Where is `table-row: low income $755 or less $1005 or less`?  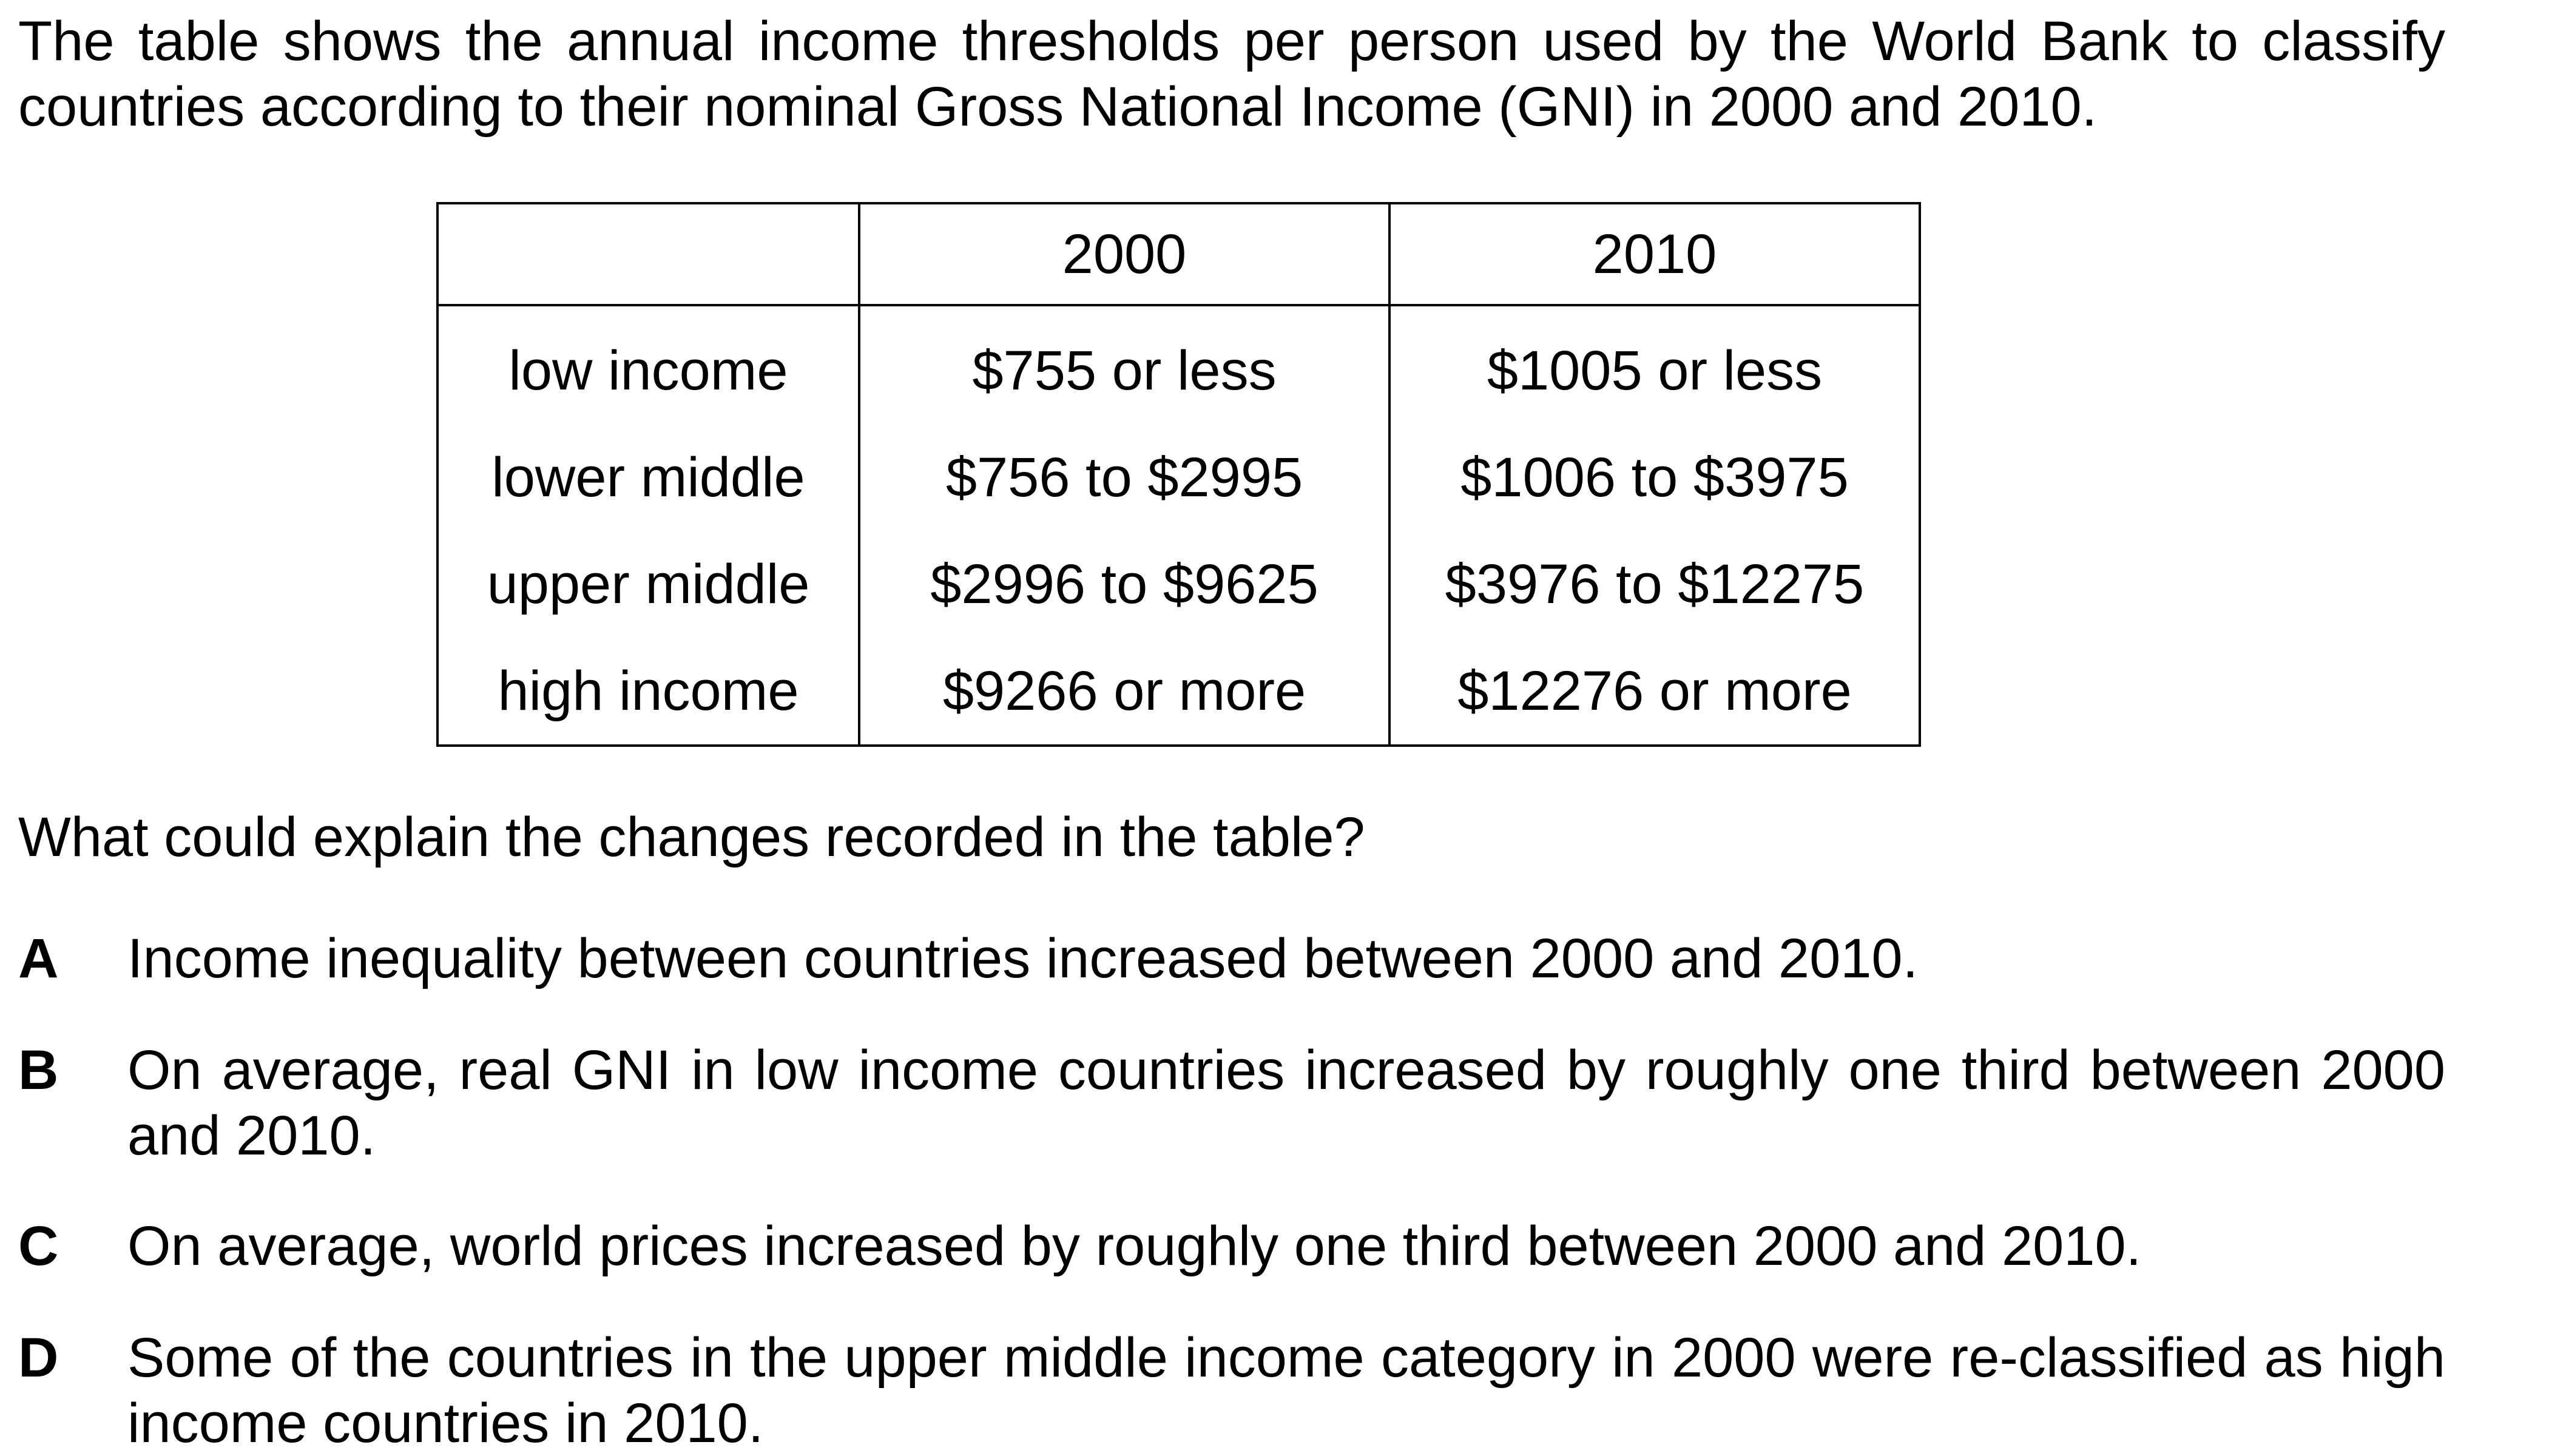
table-row: low income $755 or less $1005 or less is located at coordinates (1178, 364).